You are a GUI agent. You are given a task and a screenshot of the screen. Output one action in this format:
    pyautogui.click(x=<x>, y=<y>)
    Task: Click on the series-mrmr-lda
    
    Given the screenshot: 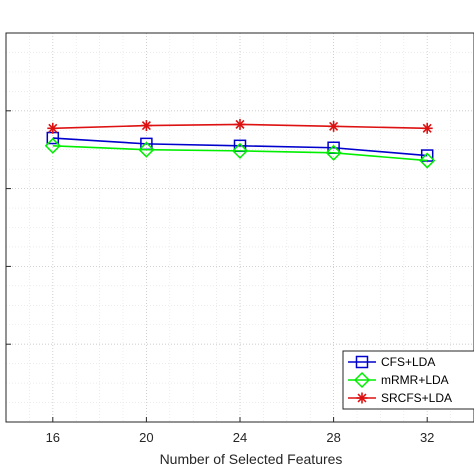 What is the action you would take?
    pyautogui.click(x=240, y=153)
    